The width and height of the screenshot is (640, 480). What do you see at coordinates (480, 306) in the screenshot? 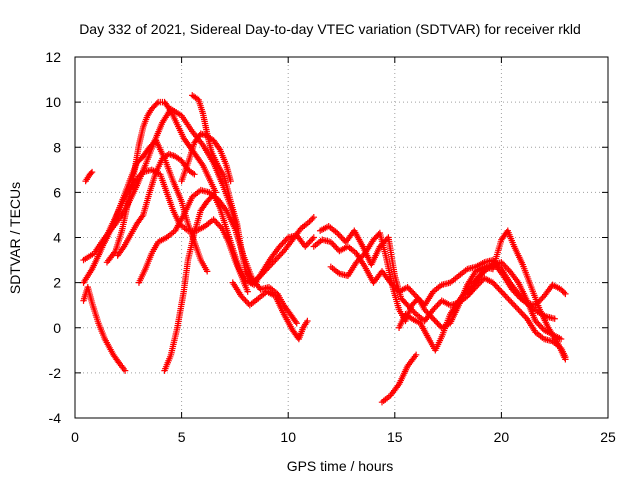
I see `series-t17` at bounding box center [480, 306].